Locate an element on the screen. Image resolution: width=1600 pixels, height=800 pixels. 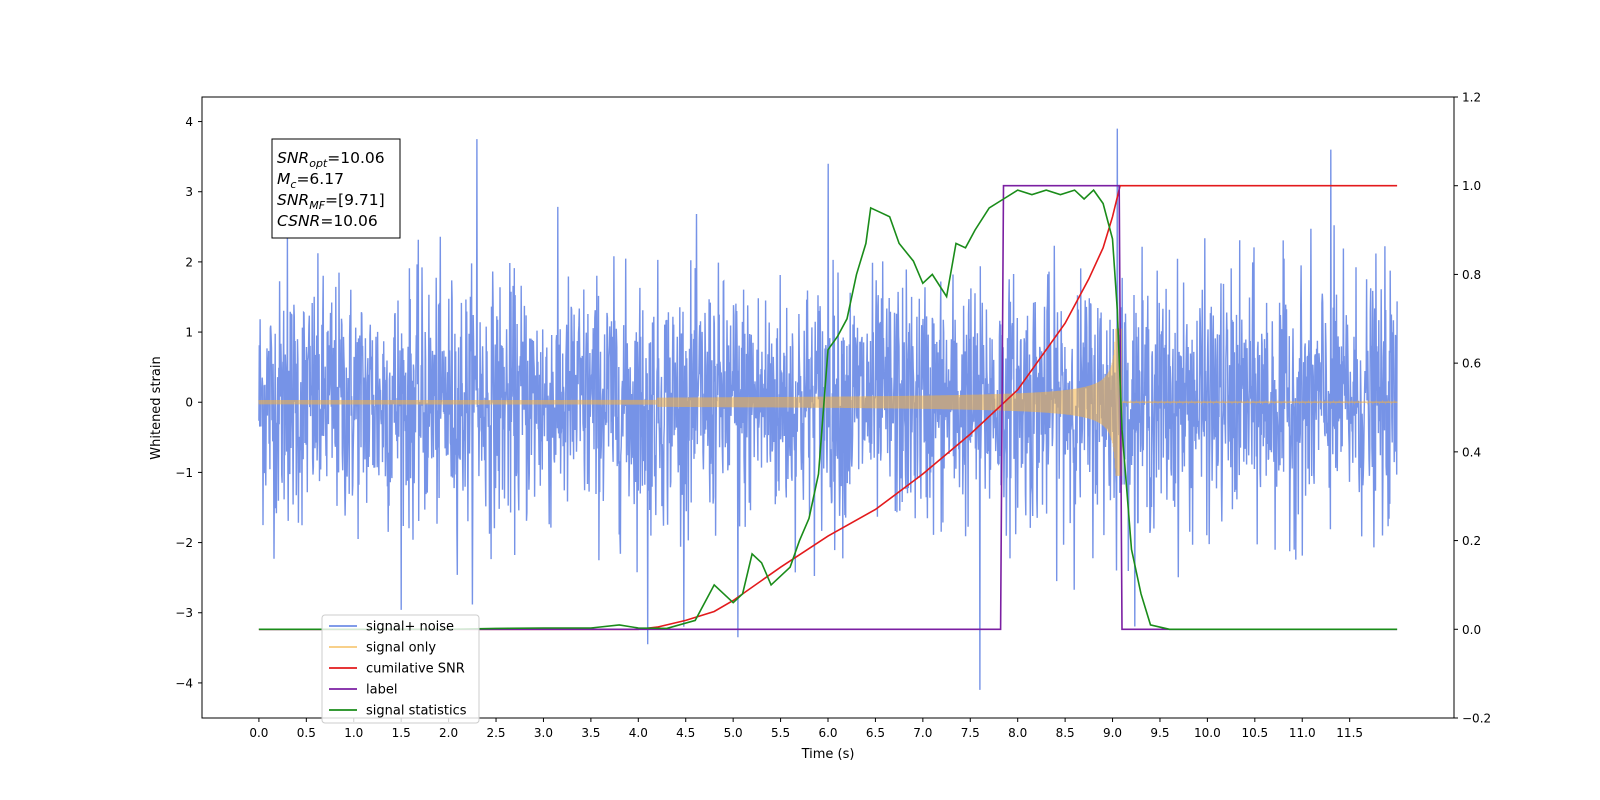
x-tick-label: 1.0 is located at coordinates (353, 733).